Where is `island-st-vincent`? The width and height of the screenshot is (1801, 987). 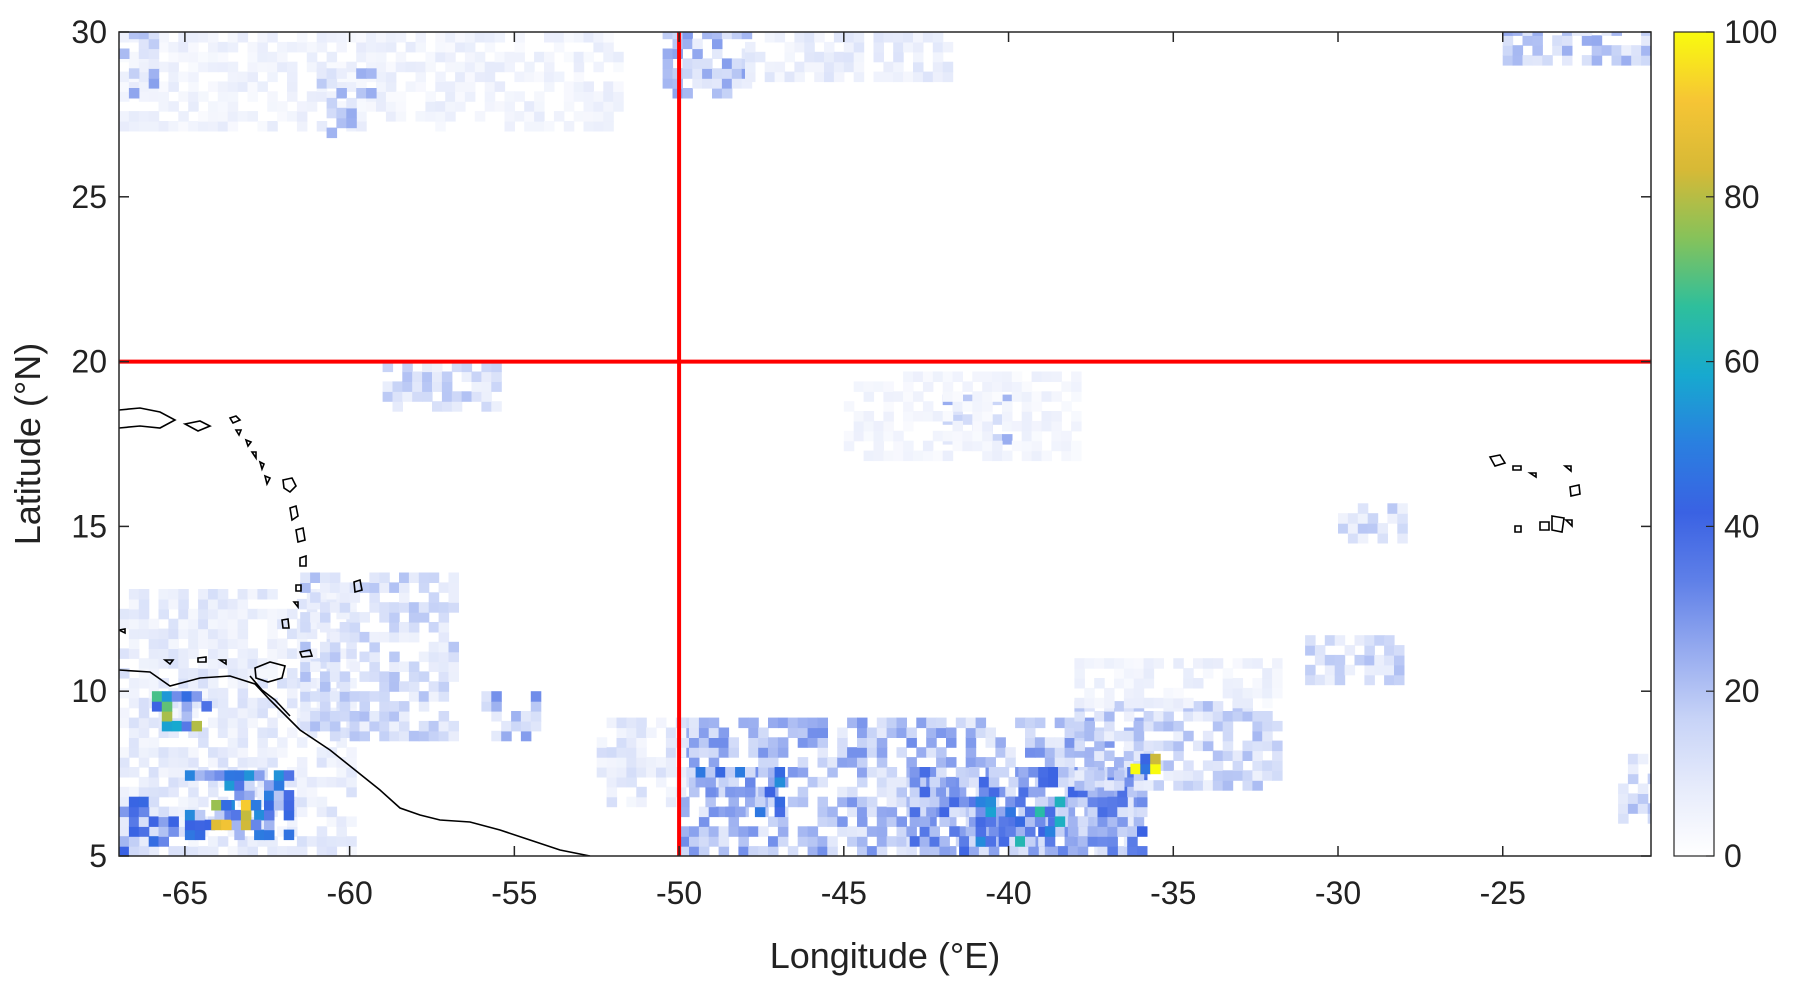 island-st-vincent is located at coordinates (297, 597).